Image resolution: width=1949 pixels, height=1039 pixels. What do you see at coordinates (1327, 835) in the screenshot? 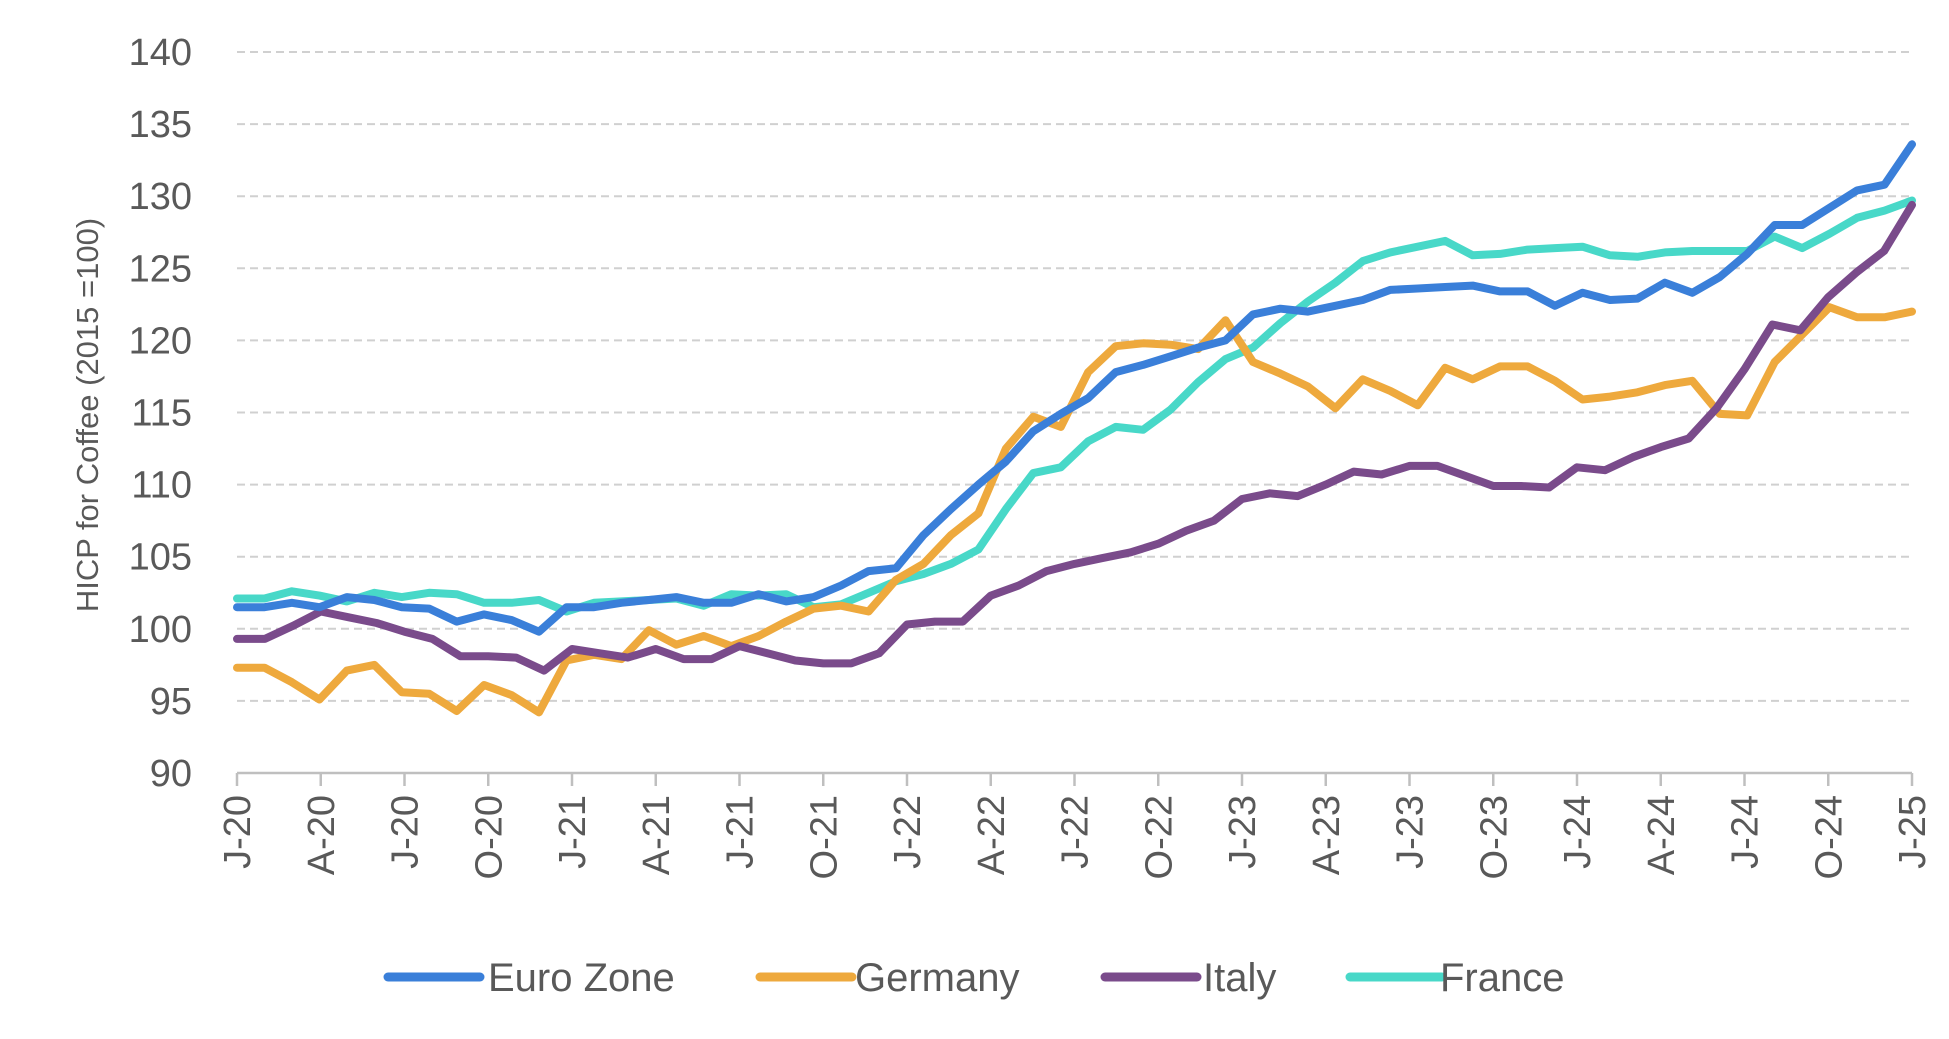
I see `x-tick-label: A-23` at bounding box center [1327, 835].